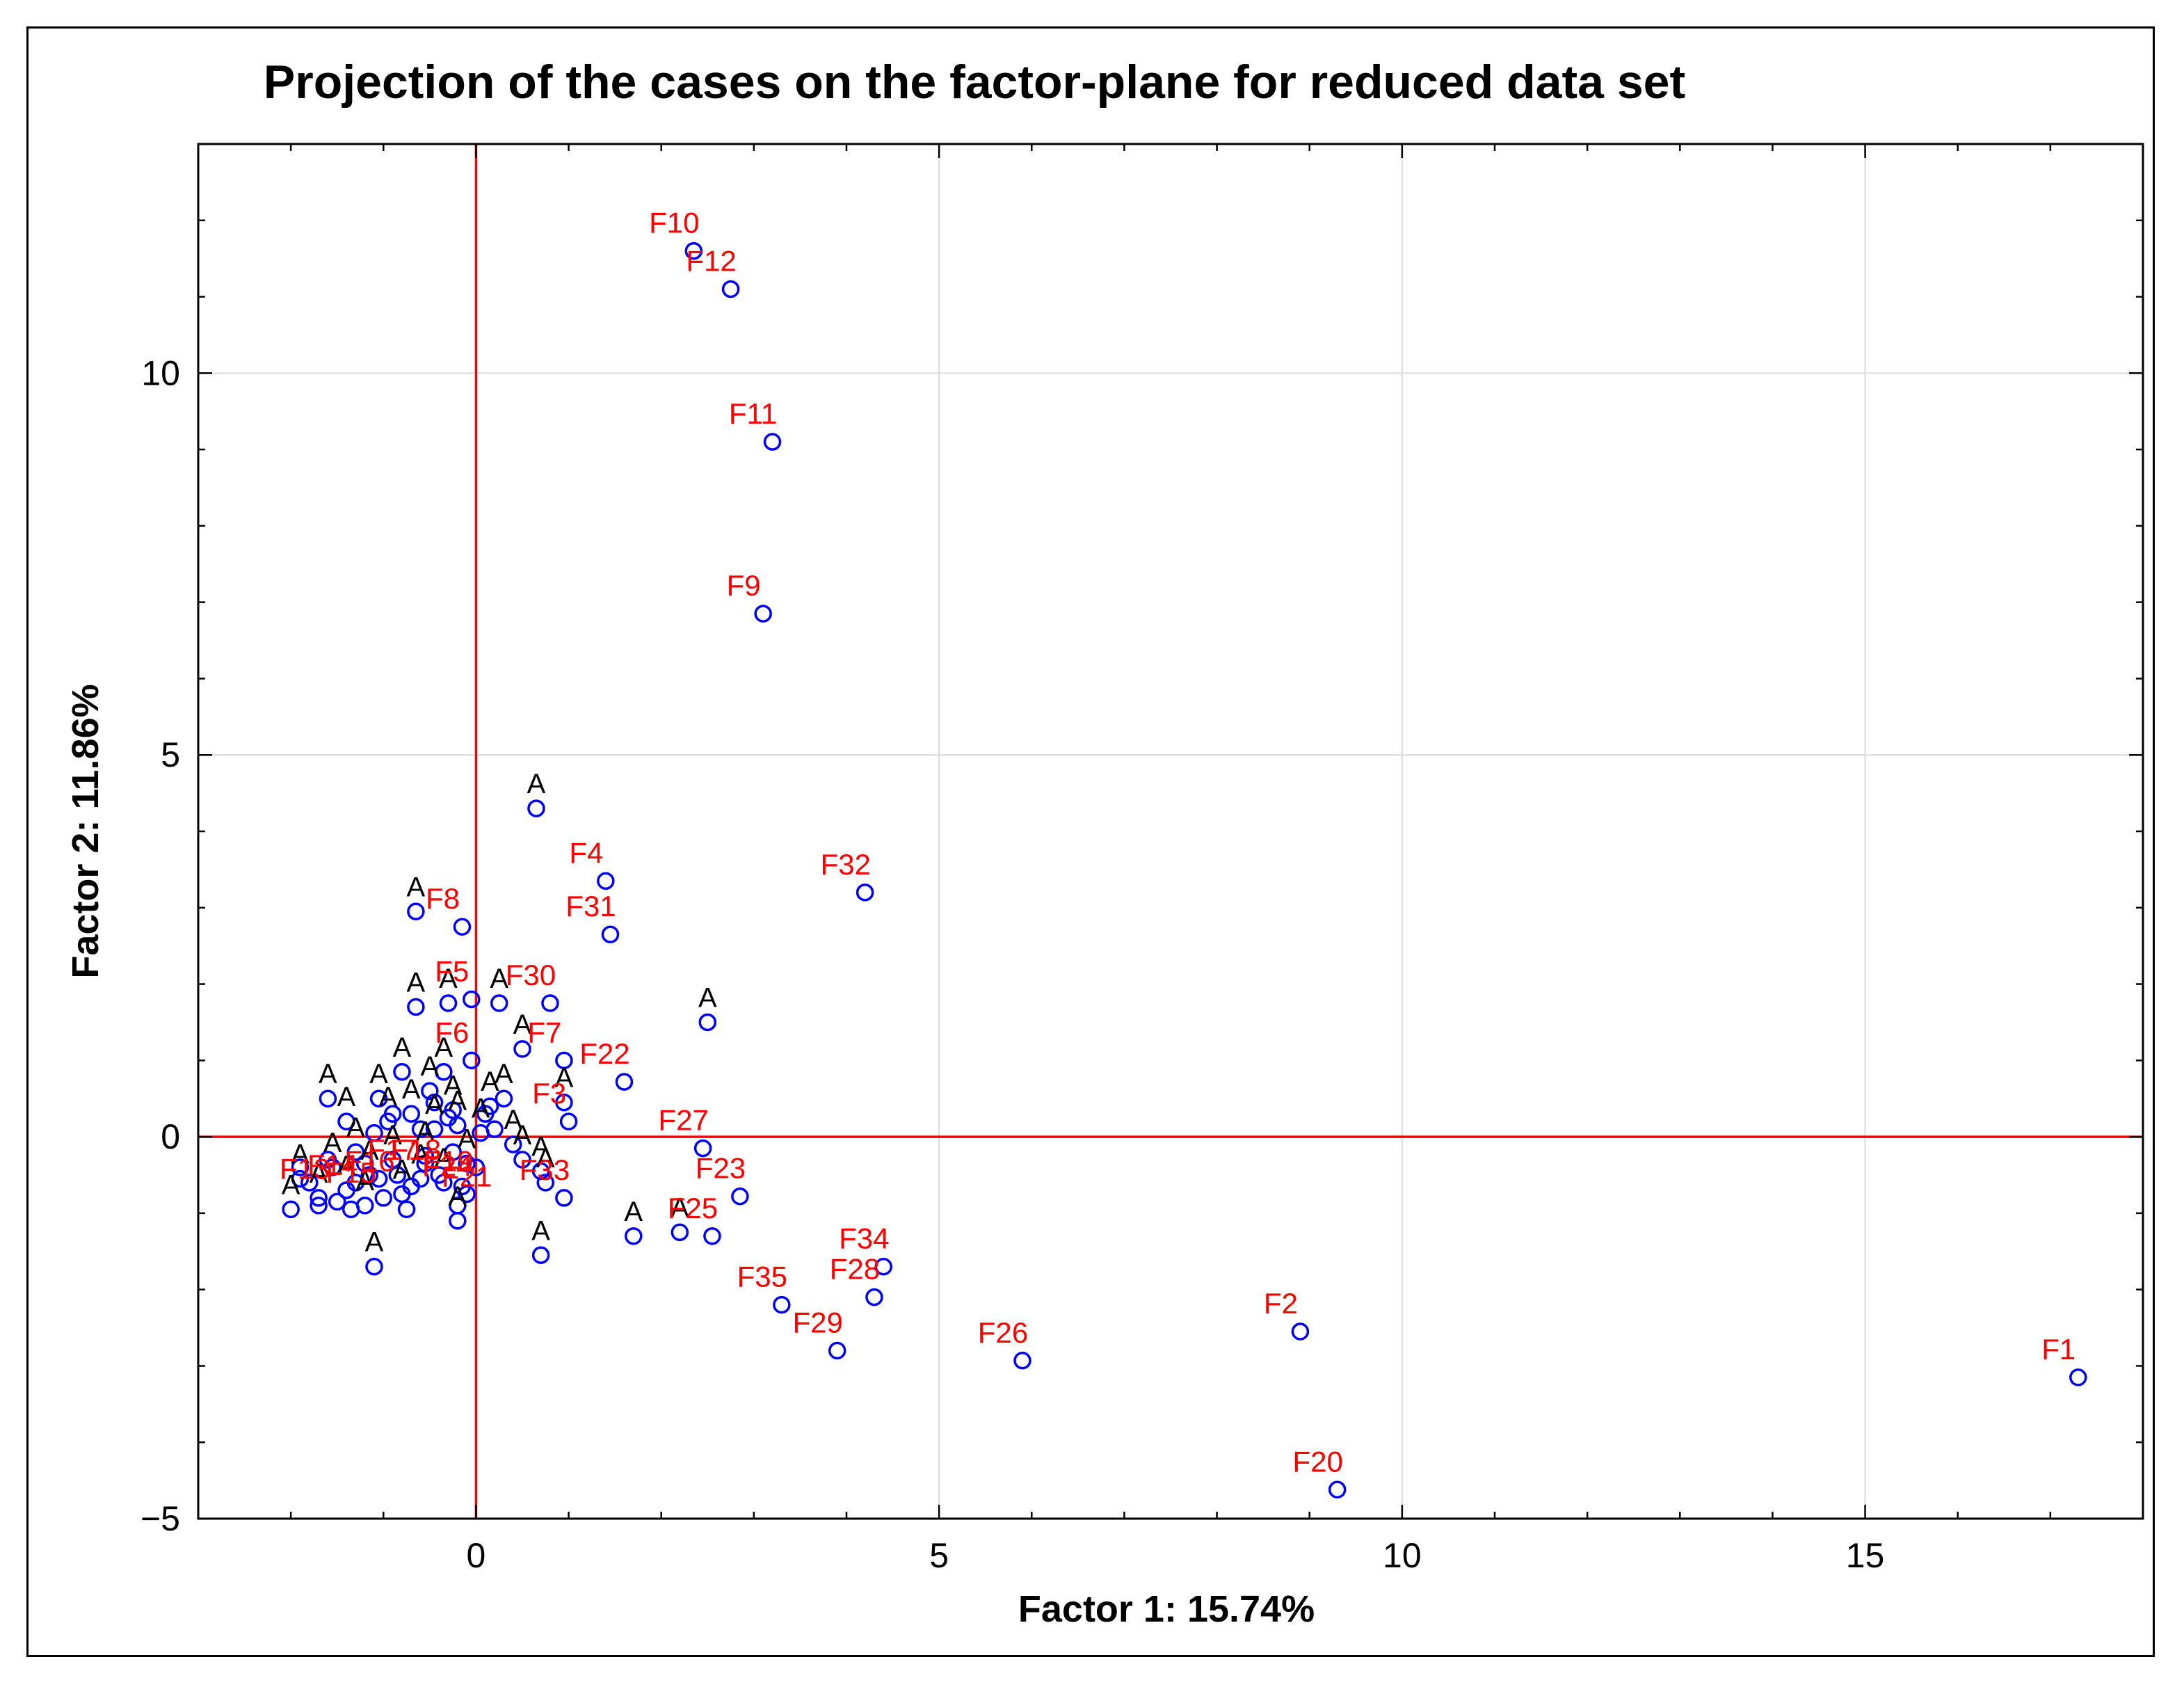  What do you see at coordinates (443, 899) in the screenshot?
I see `point-label-f8: F8` at bounding box center [443, 899].